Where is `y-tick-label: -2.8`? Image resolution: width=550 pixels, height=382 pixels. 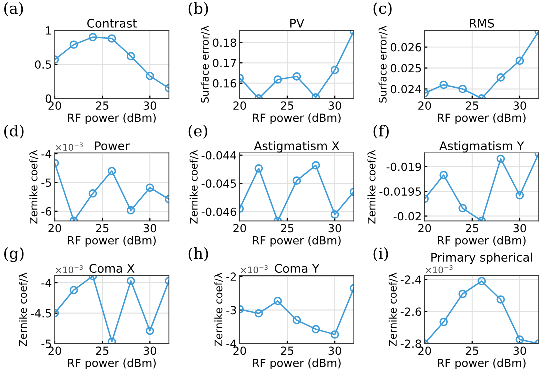 y-tick-label: -2.8 is located at coordinates (411, 344).